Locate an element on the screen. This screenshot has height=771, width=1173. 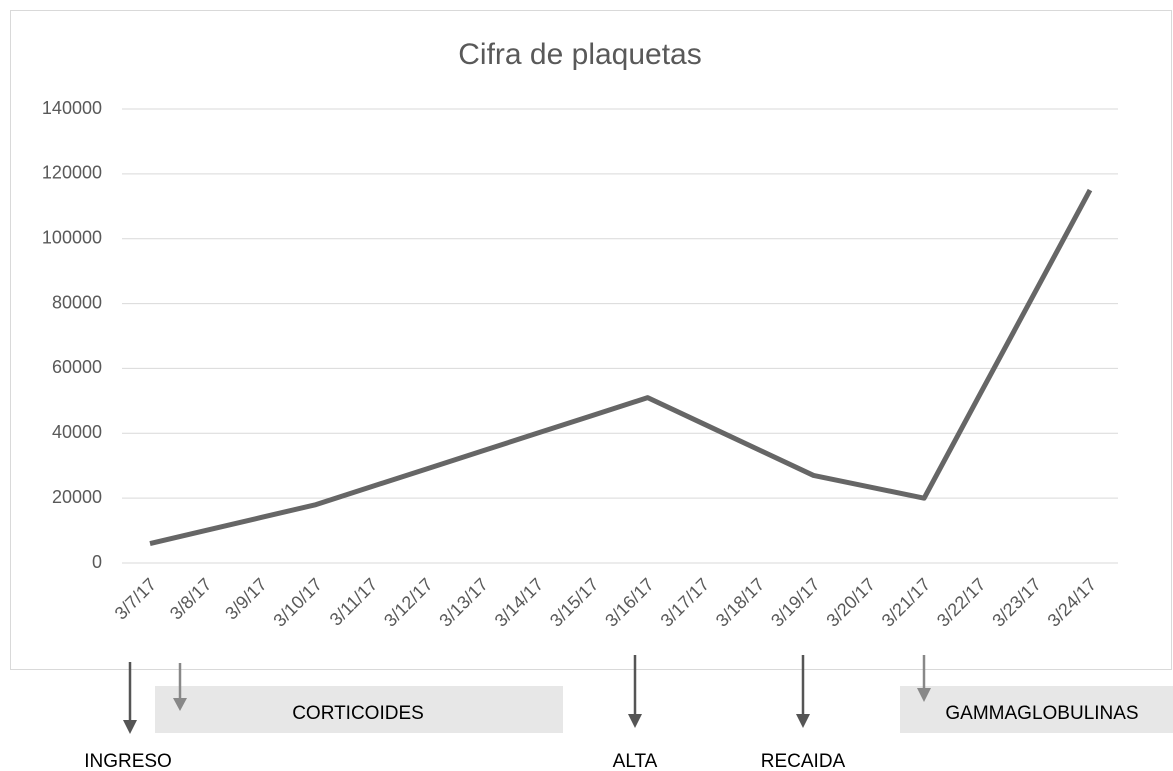
y-tick-label: 120000 is located at coordinates (72, 173).